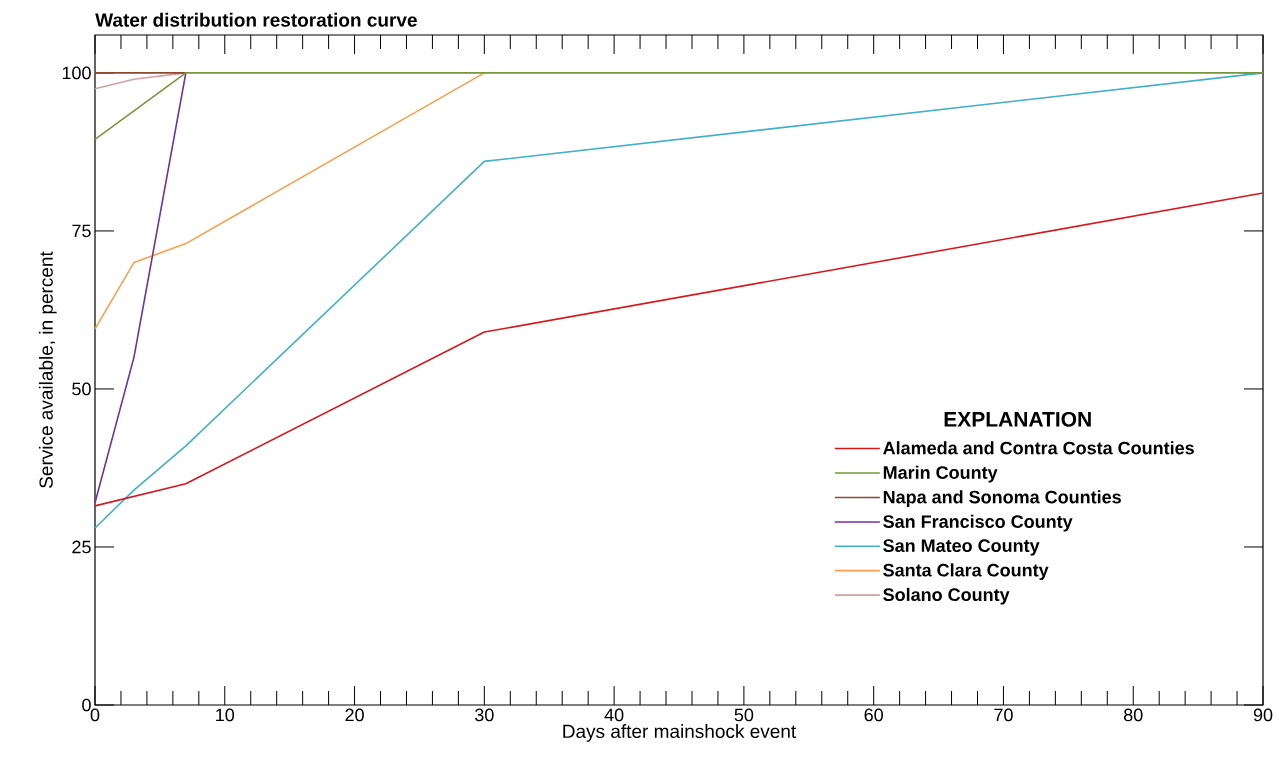  What do you see at coordinates (961, 547) in the screenshot?
I see `legend-label: San Mateo County` at bounding box center [961, 547].